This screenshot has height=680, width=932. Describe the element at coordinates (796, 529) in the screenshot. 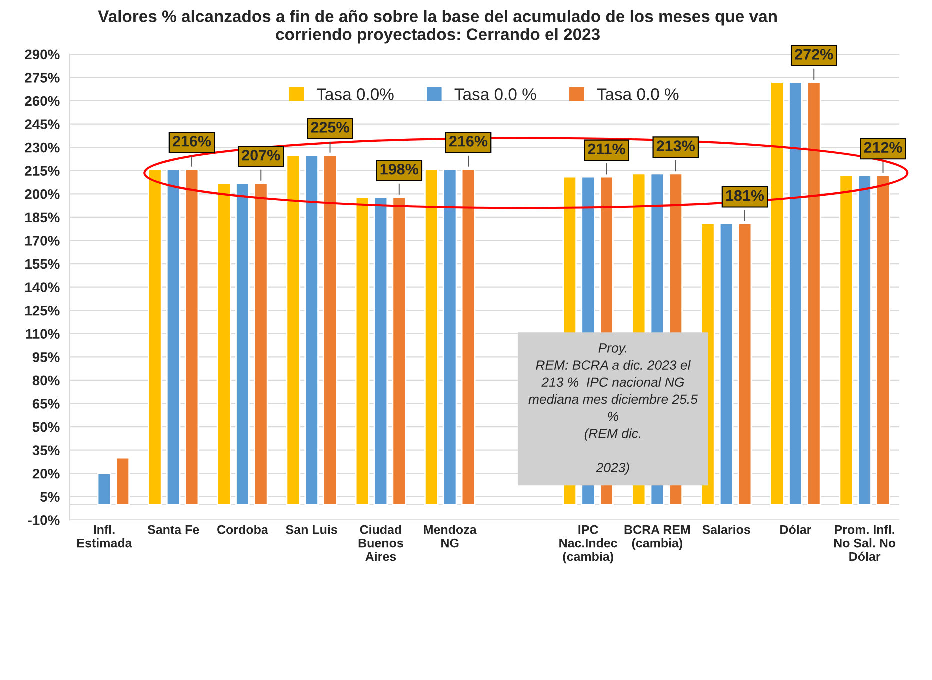

I see `x-tick-label: Dólar` at that location.